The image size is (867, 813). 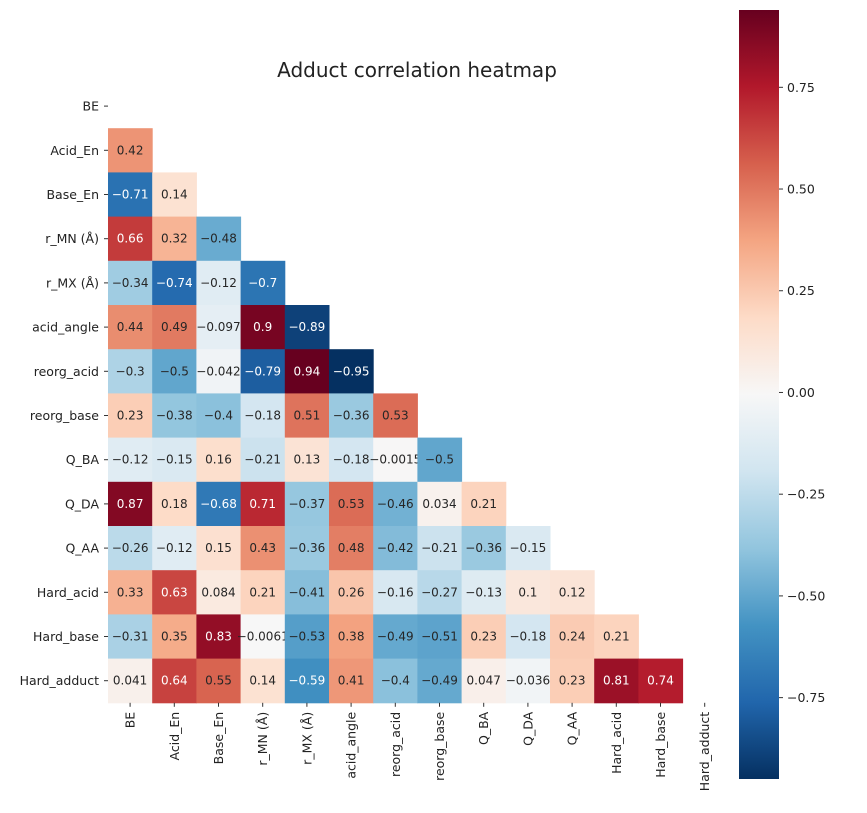 I want to click on cell-value-label: 0.83, so click(x=218, y=637).